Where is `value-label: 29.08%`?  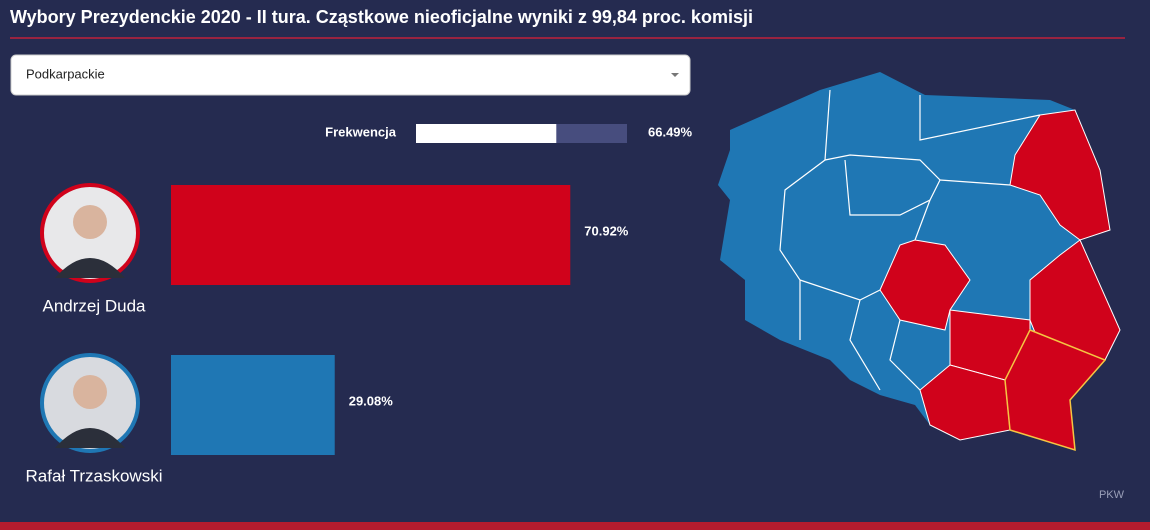
value-label: 29.08% is located at coordinates (371, 400).